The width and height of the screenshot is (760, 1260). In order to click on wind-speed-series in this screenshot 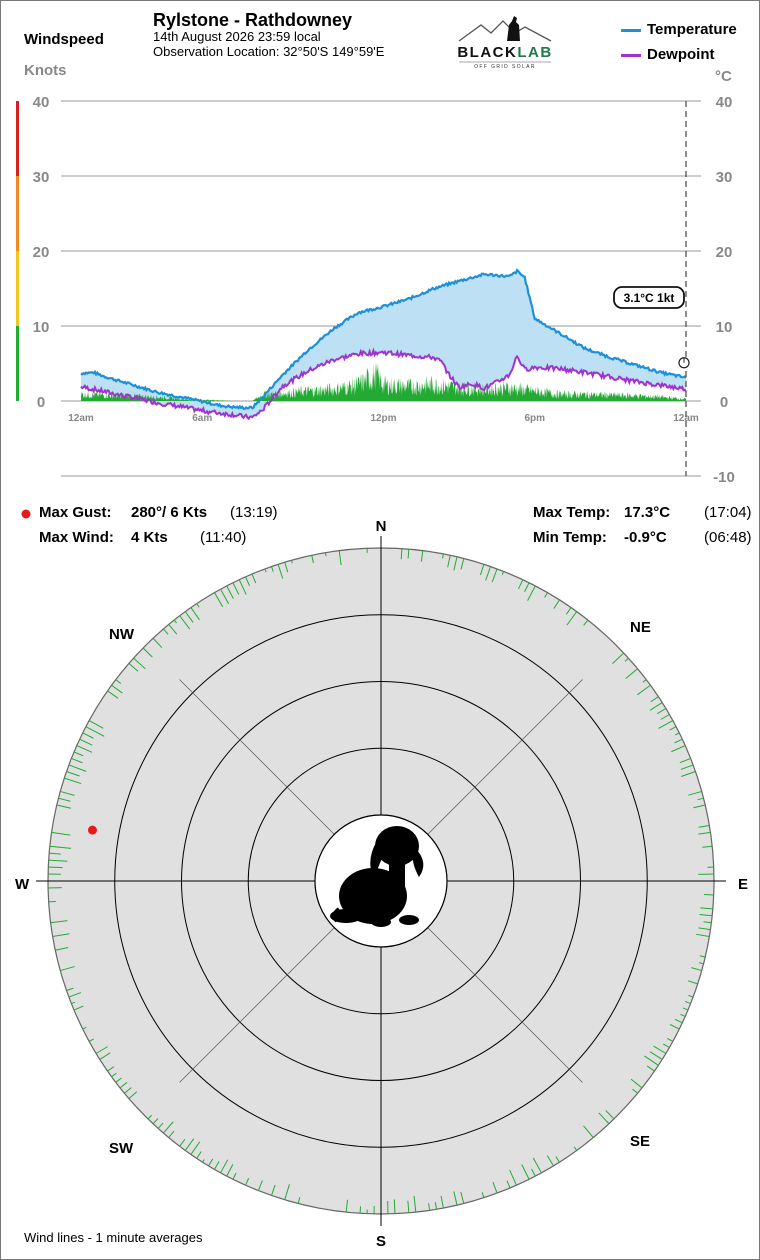, I will do `click(383, 381)`.